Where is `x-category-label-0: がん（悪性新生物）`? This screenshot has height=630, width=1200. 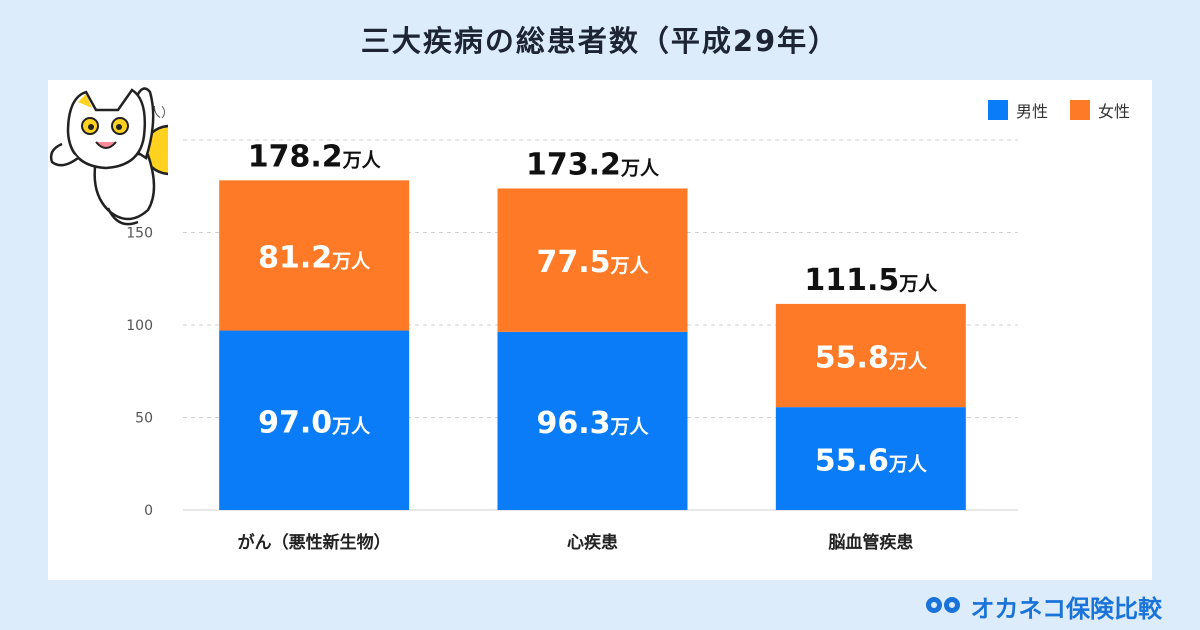
x-category-label-0: がん（悪性新生物） is located at coordinates (314, 542).